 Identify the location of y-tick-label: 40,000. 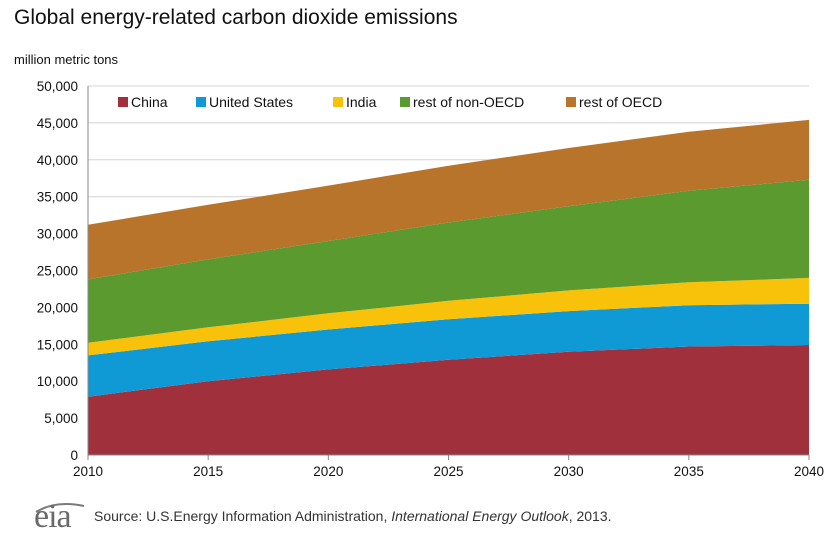
(57, 160).